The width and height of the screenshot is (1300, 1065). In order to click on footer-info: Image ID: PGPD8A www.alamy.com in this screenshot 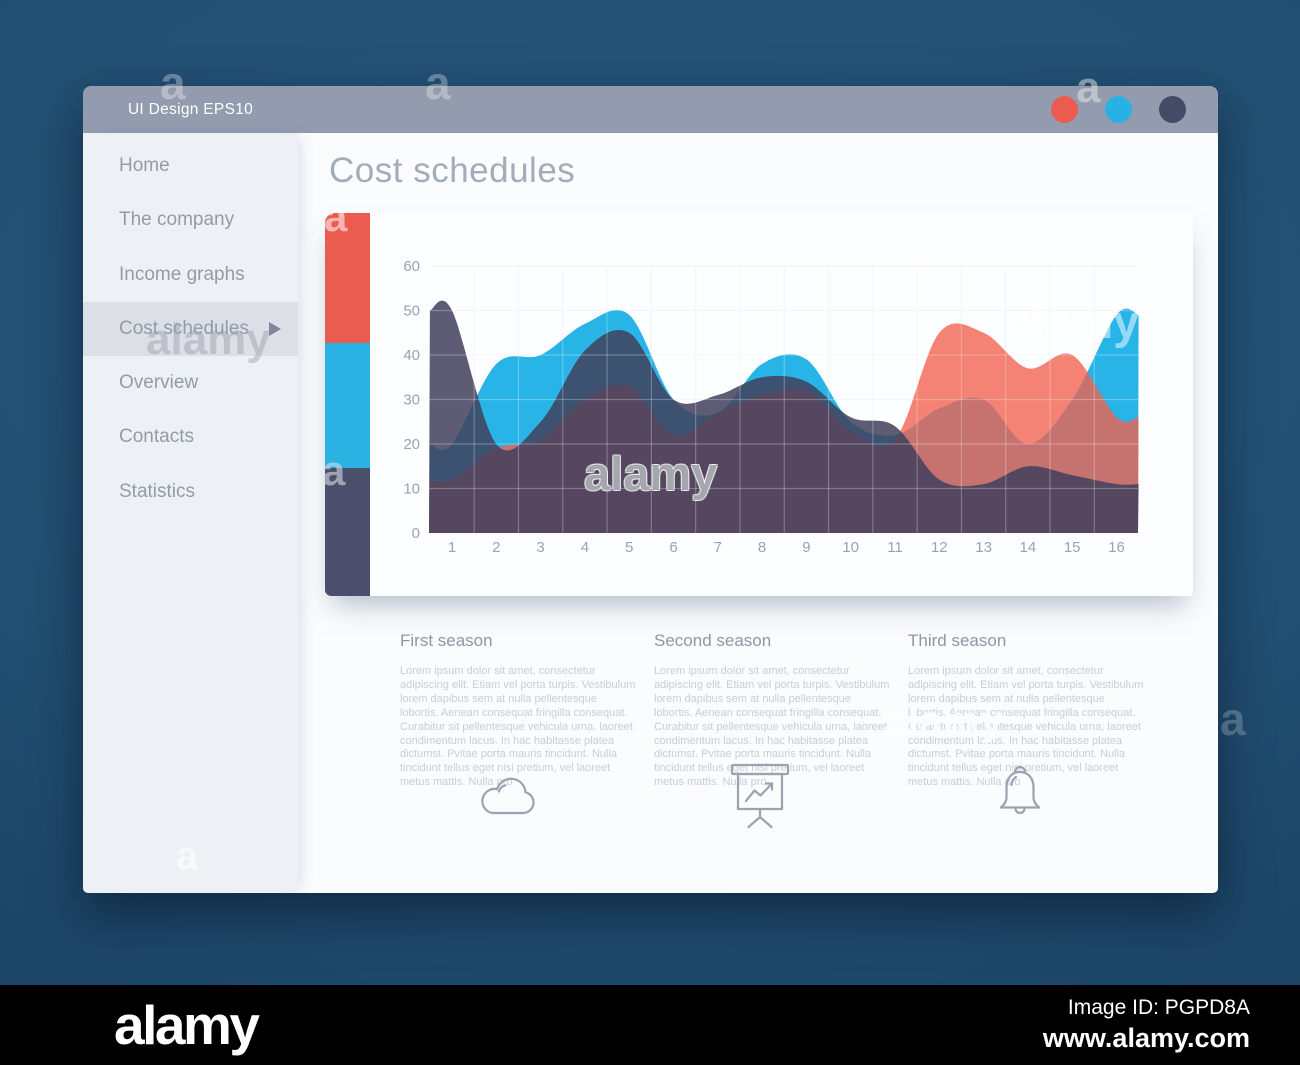, I will do `click(1146, 1025)`.